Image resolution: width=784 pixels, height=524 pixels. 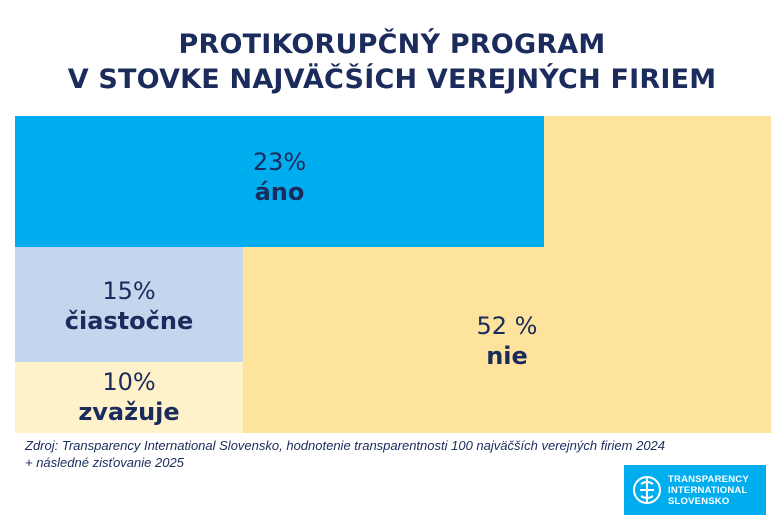 I want to click on value-label-ciastocne: 15%, so click(x=129, y=291).